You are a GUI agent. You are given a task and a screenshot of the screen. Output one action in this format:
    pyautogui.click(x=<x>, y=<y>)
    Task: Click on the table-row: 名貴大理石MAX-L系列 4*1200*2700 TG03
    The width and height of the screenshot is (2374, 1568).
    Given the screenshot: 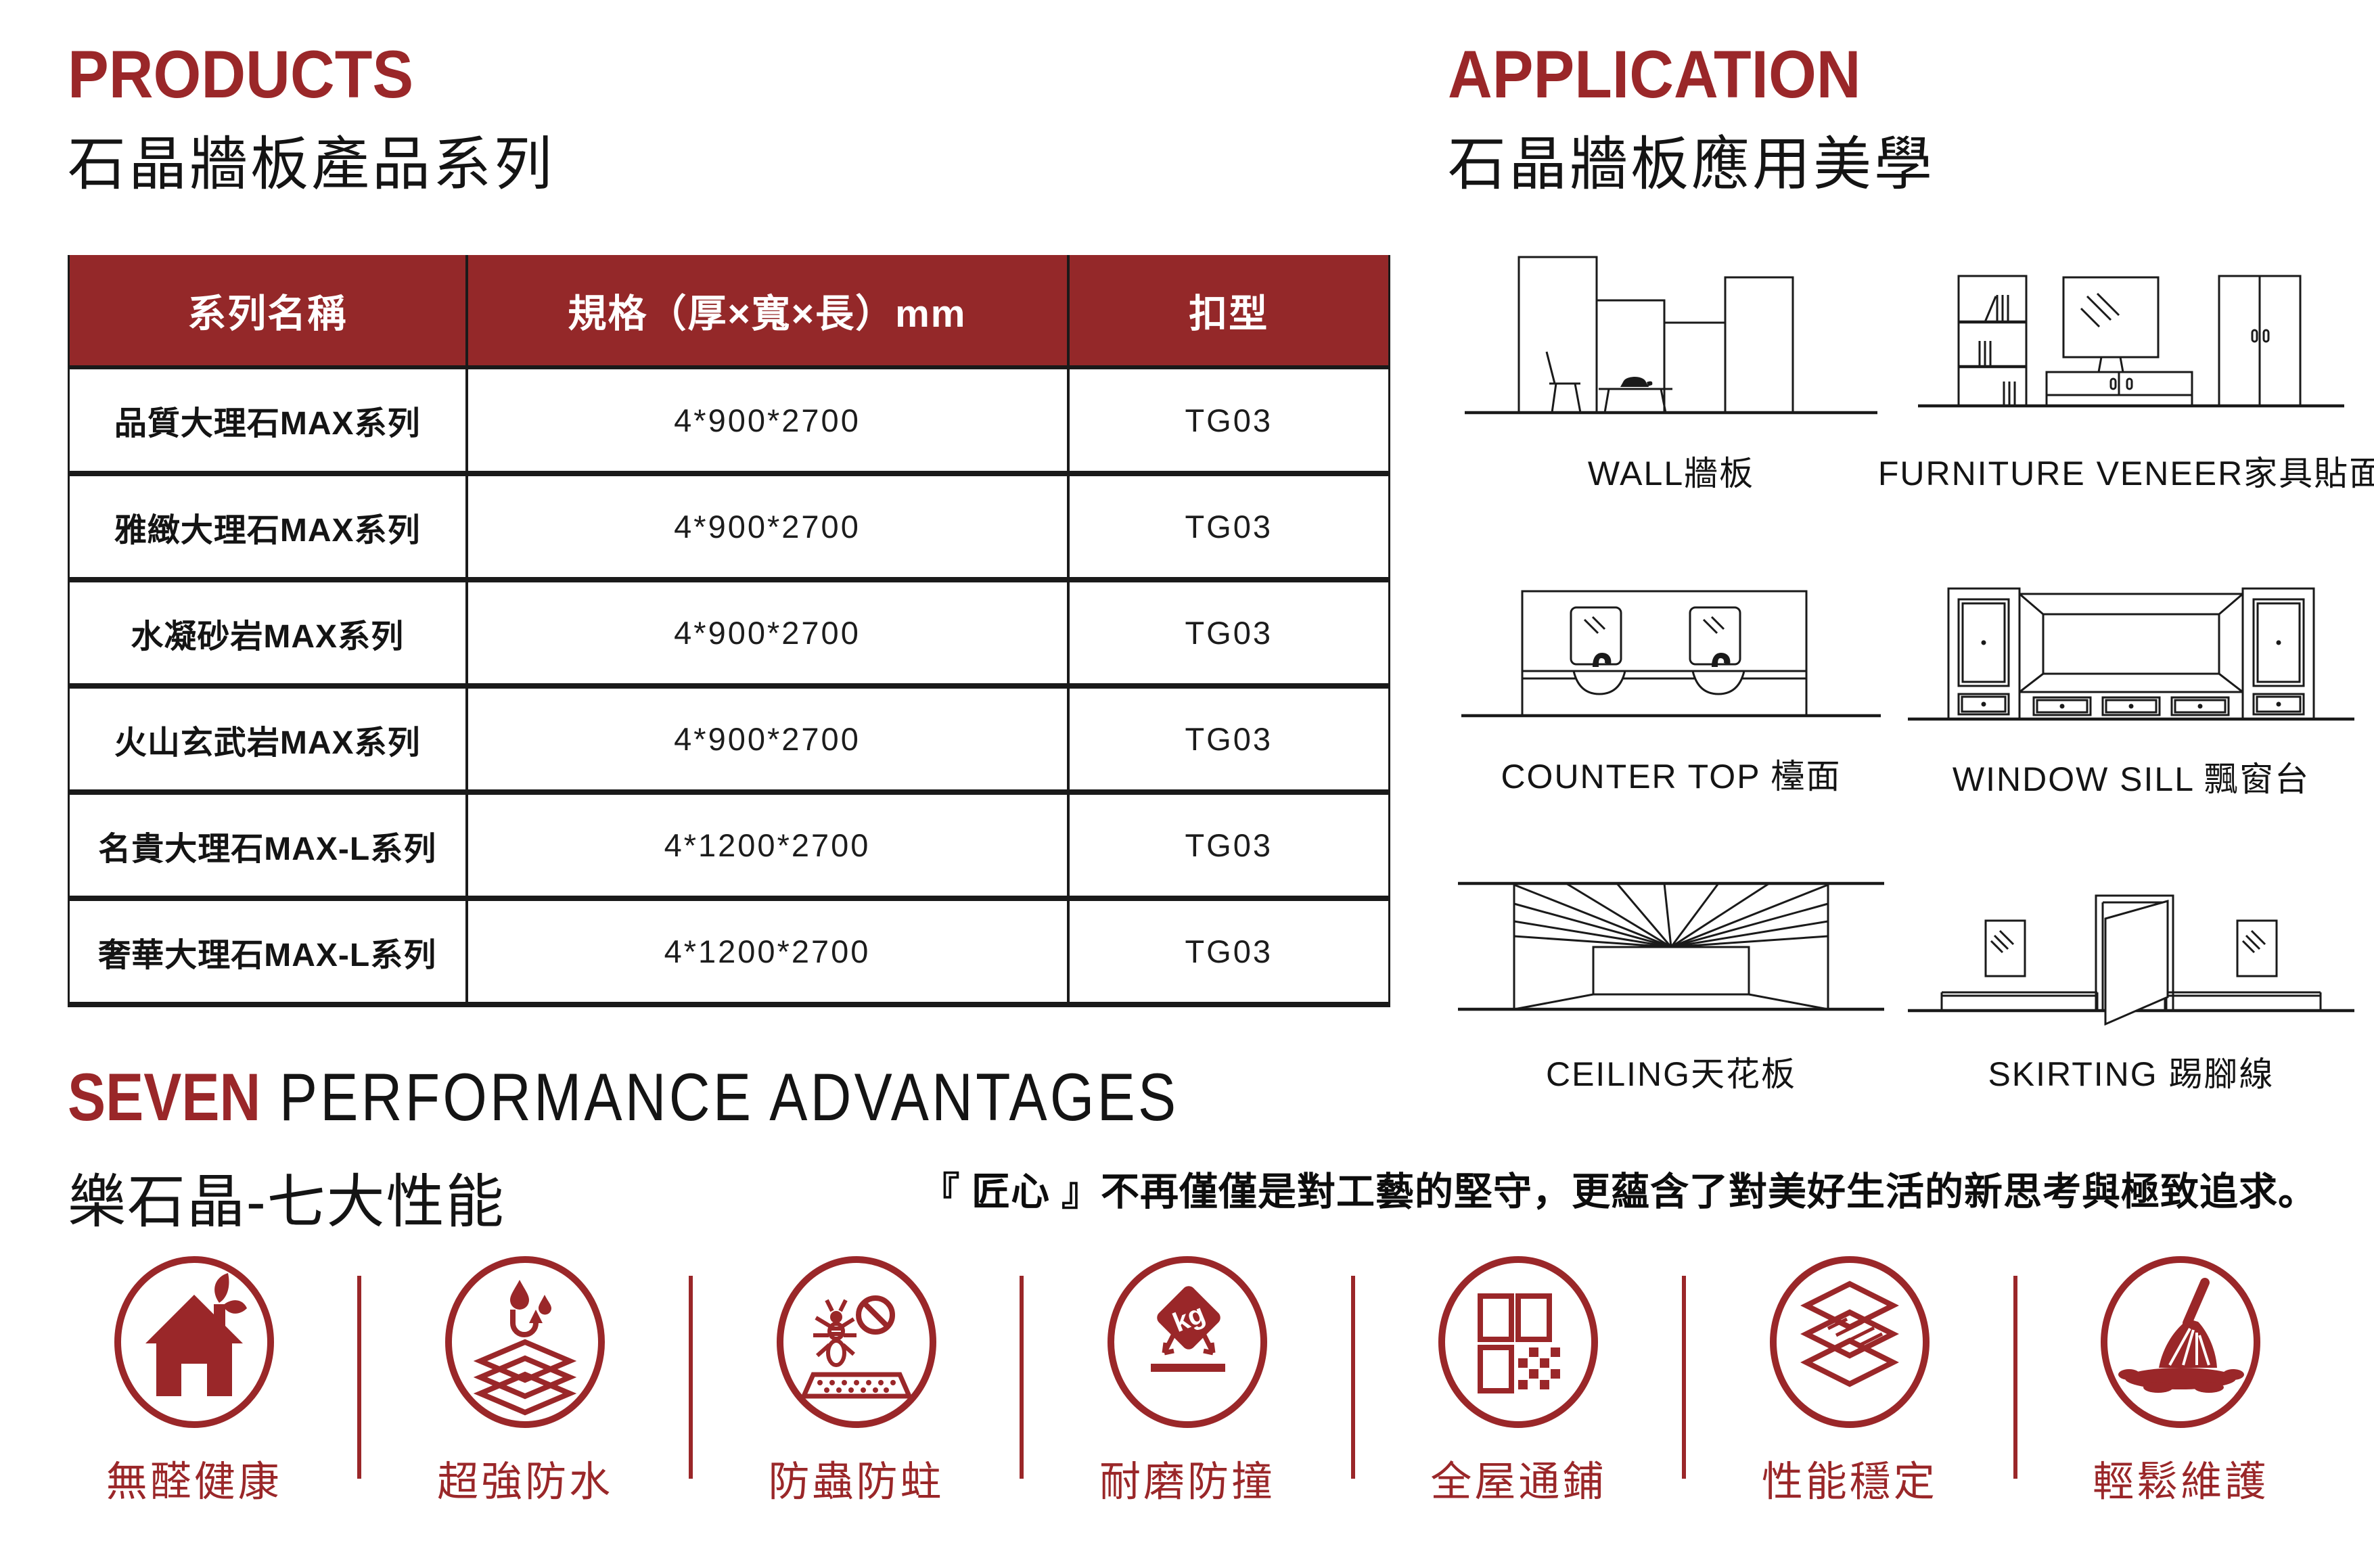 What is the action you would take?
    pyautogui.click(x=729, y=847)
    